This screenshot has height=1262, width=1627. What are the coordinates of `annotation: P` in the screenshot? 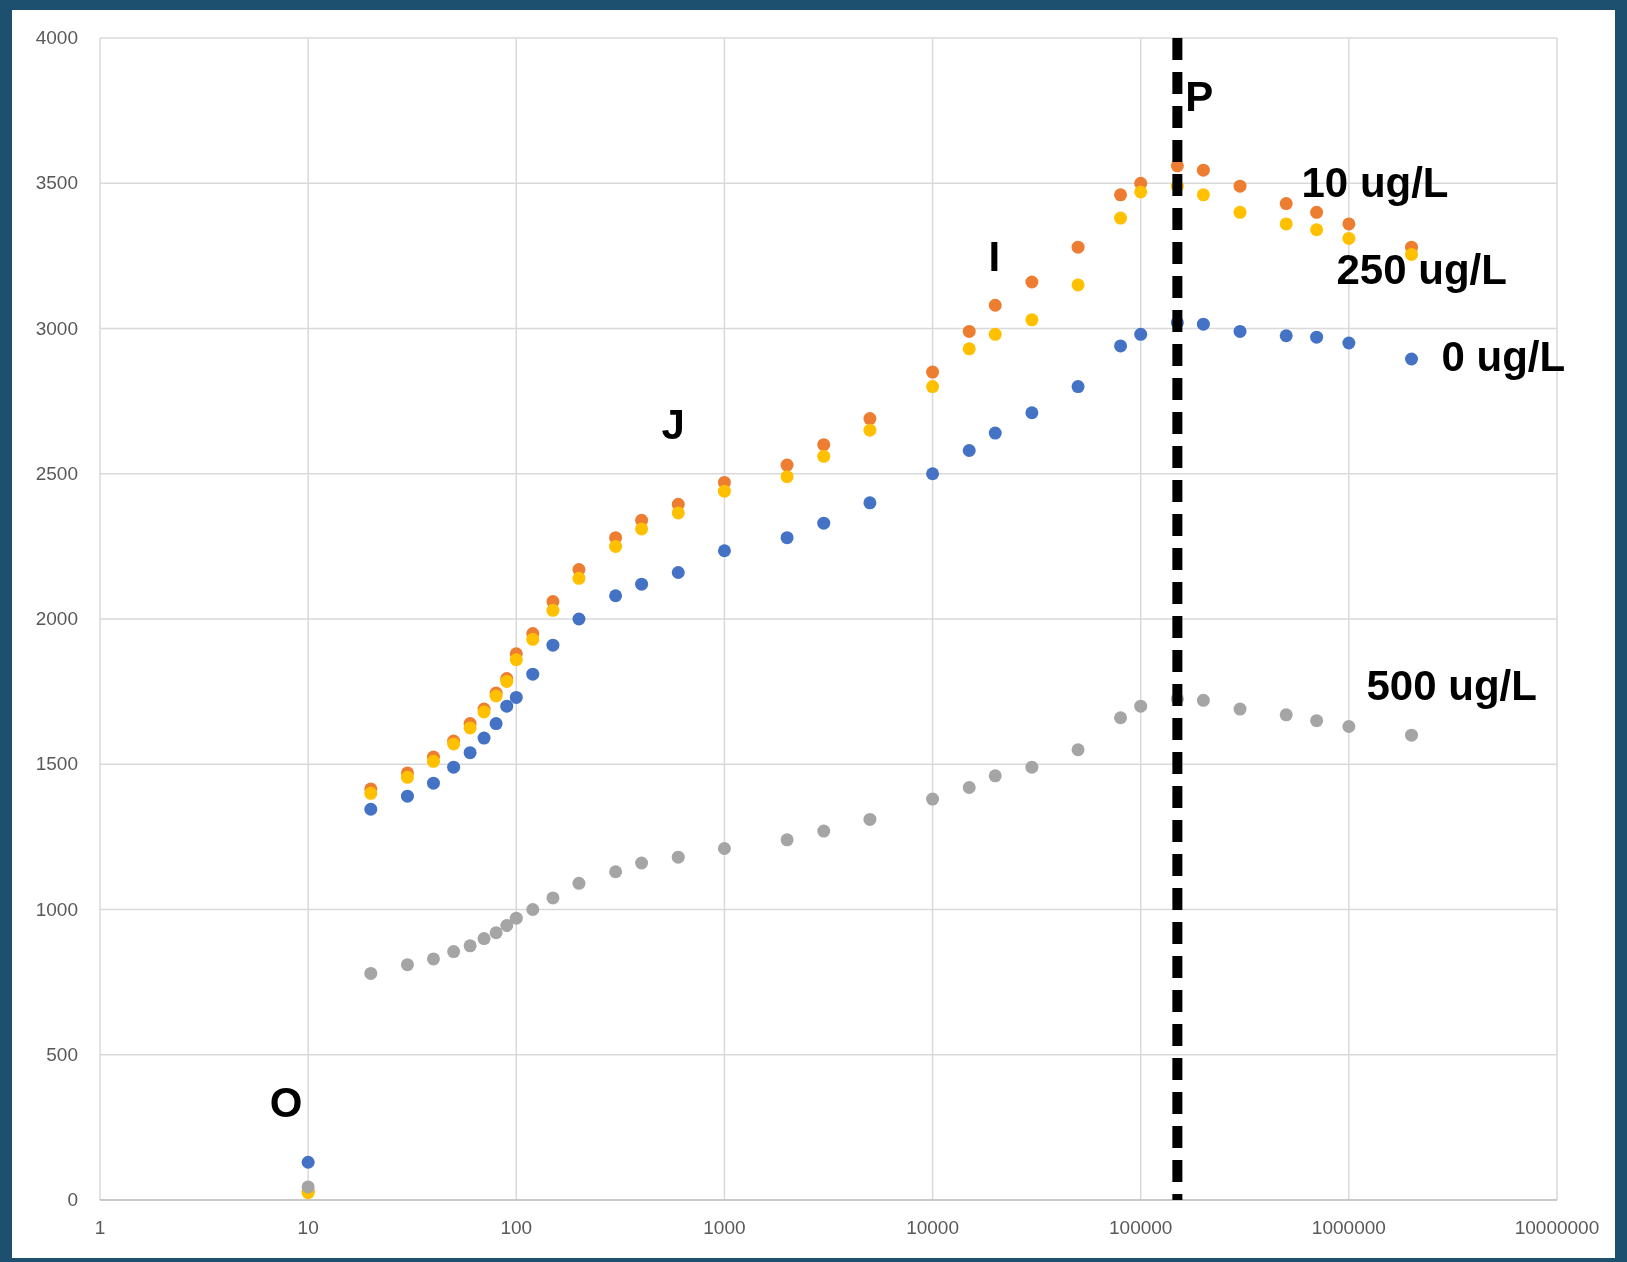 It's located at (1199, 96).